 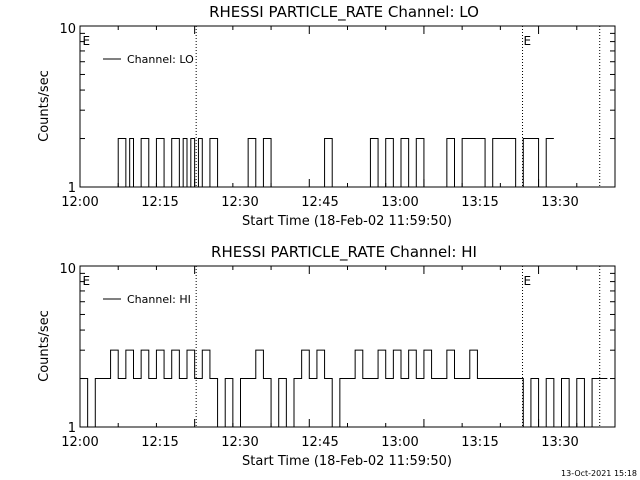 What do you see at coordinates (344, 252) in the screenshot?
I see `chart-title: RHESSI PARTICLE_RATE Channel: HI` at bounding box center [344, 252].